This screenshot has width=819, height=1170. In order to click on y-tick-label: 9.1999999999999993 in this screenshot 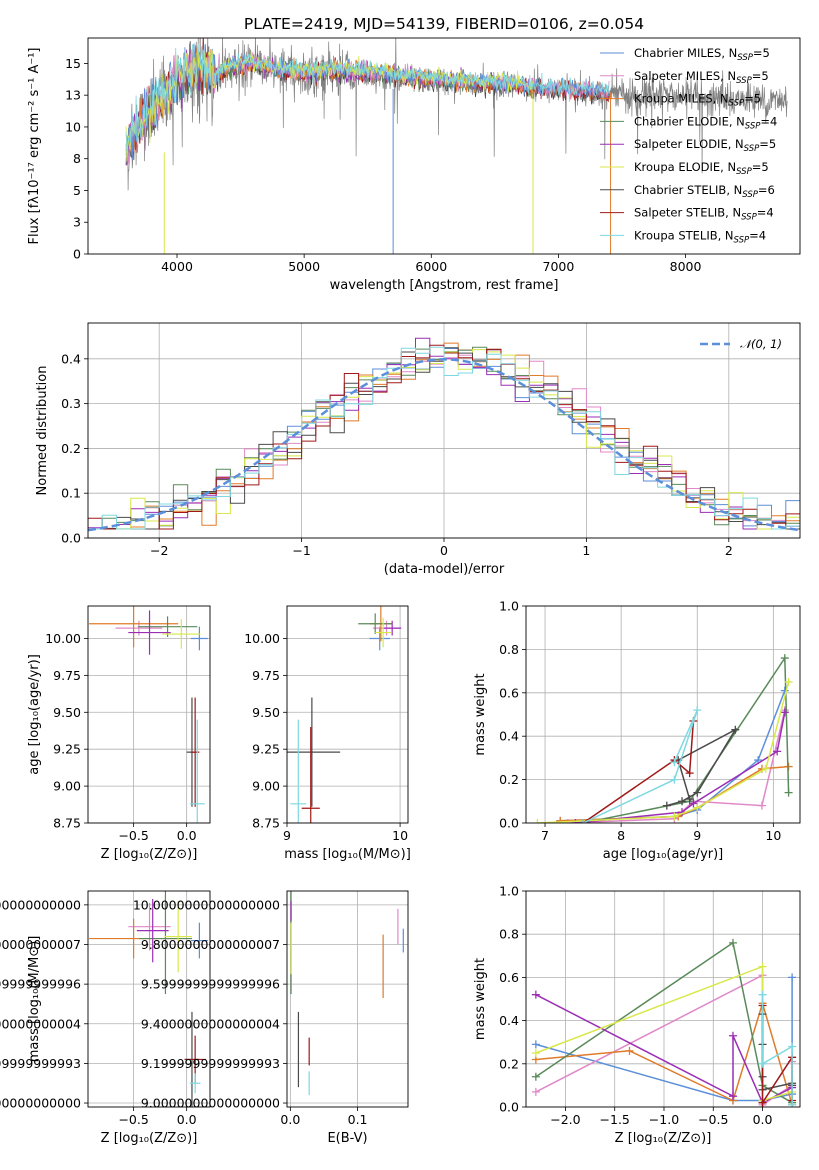, I will do `click(40, 1063)`.